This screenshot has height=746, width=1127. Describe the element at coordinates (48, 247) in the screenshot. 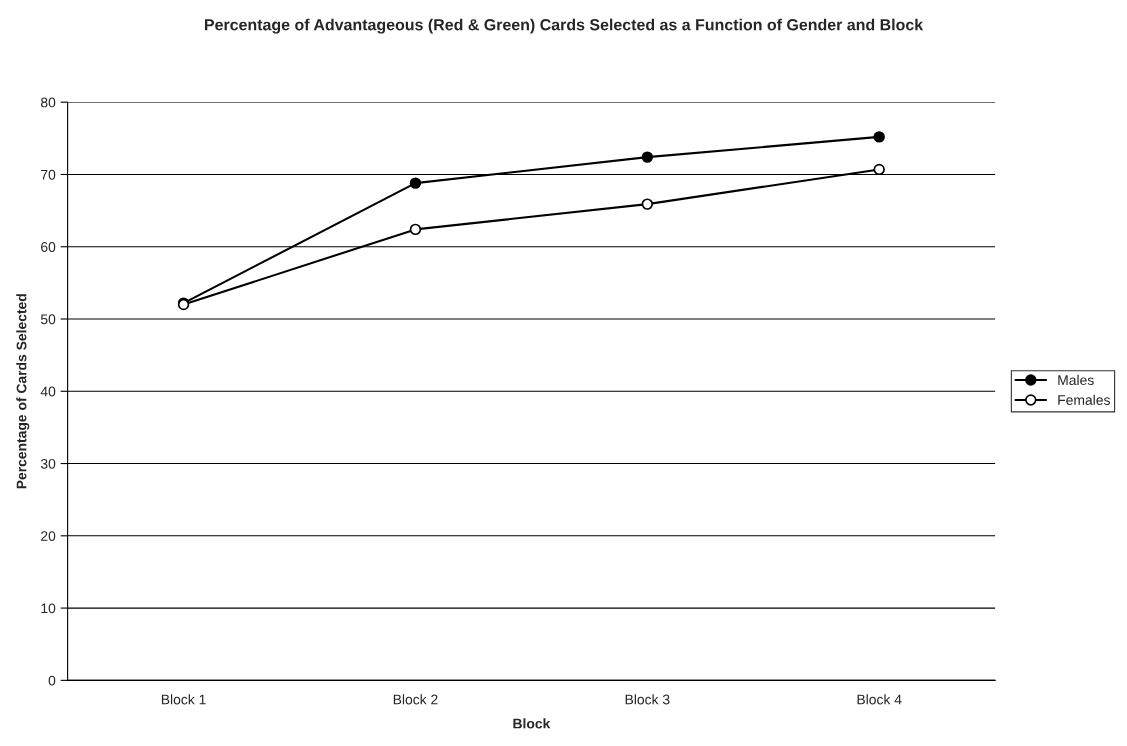

I see `y-tick-label: 60` at that location.